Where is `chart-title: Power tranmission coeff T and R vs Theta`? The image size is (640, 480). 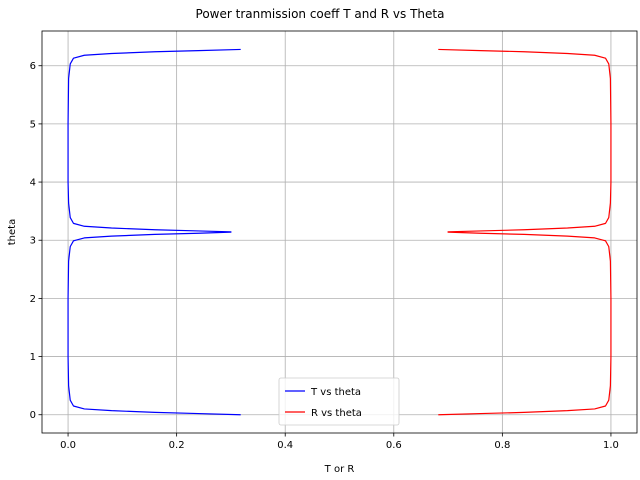 chart-title: Power tranmission coeff T and R vs Theta is located at coordinates (320, 14).